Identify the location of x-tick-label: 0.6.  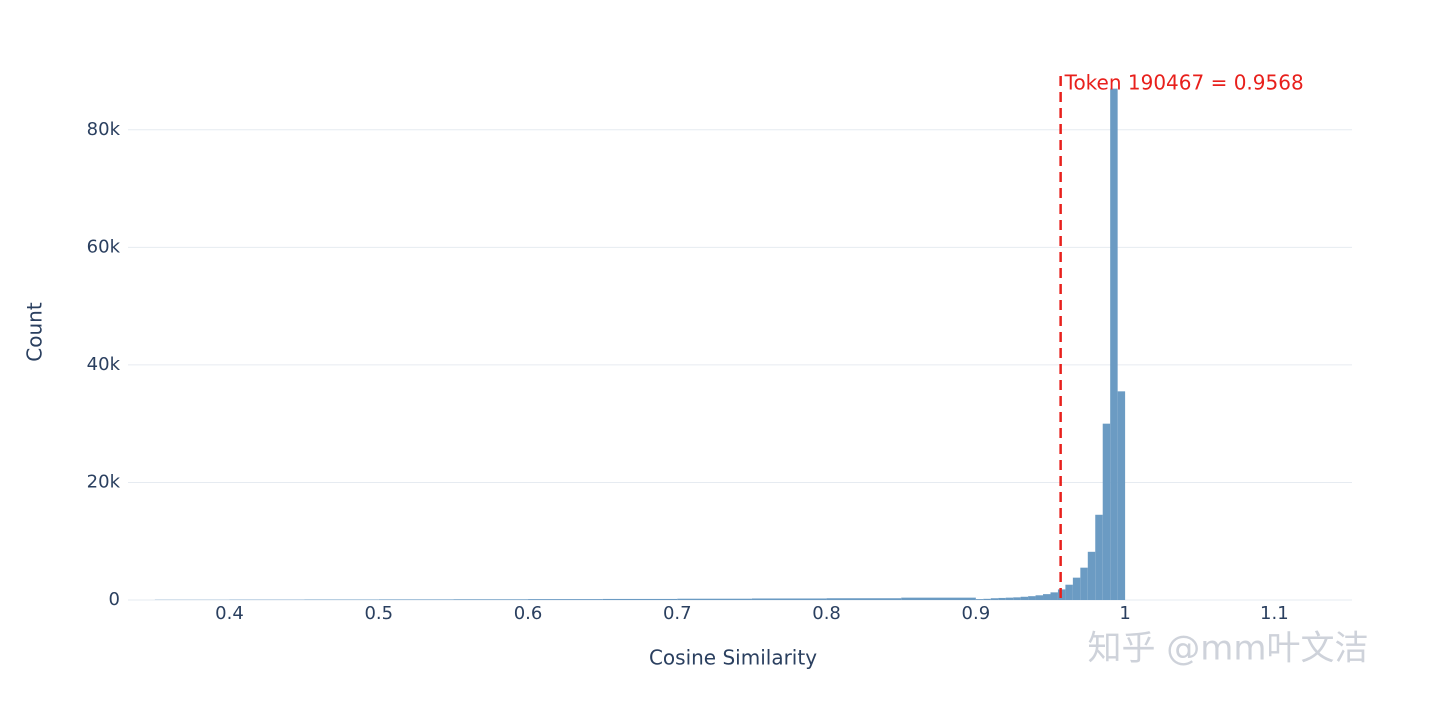
(528, 613).